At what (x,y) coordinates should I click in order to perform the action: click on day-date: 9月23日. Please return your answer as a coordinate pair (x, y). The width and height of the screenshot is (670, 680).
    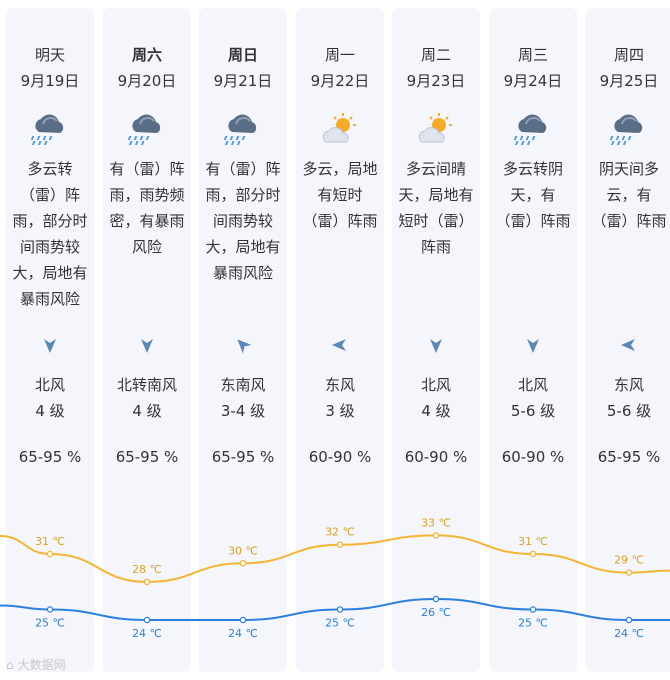
    Looking at the image, I should click on (436, 81).